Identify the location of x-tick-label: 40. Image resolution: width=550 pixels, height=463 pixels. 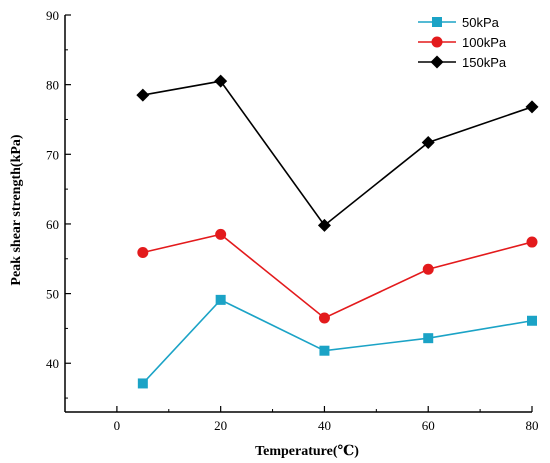
(324, 425).